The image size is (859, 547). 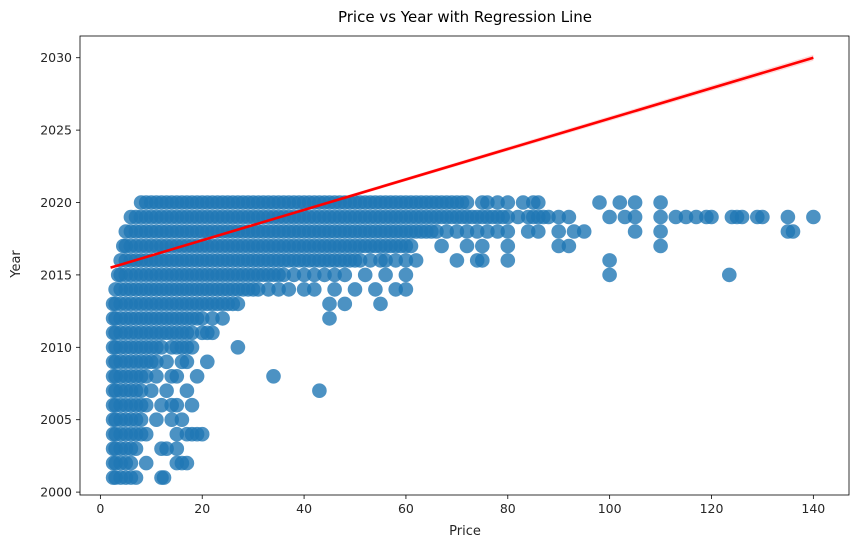 What do you see at coordinates (508, 508) in the screenshot?
I see `x-tick-label: 80` at bounding box center [508, 508].